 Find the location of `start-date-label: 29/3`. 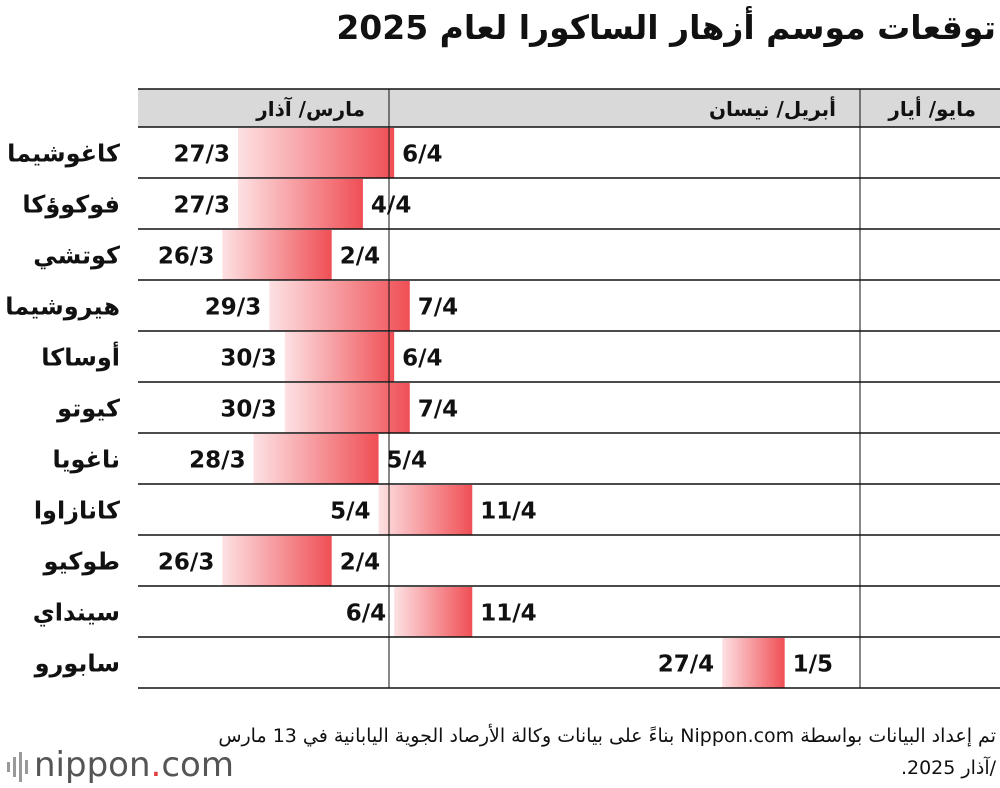

start-date-label: 29/3 is located at coordinates (233, 308).